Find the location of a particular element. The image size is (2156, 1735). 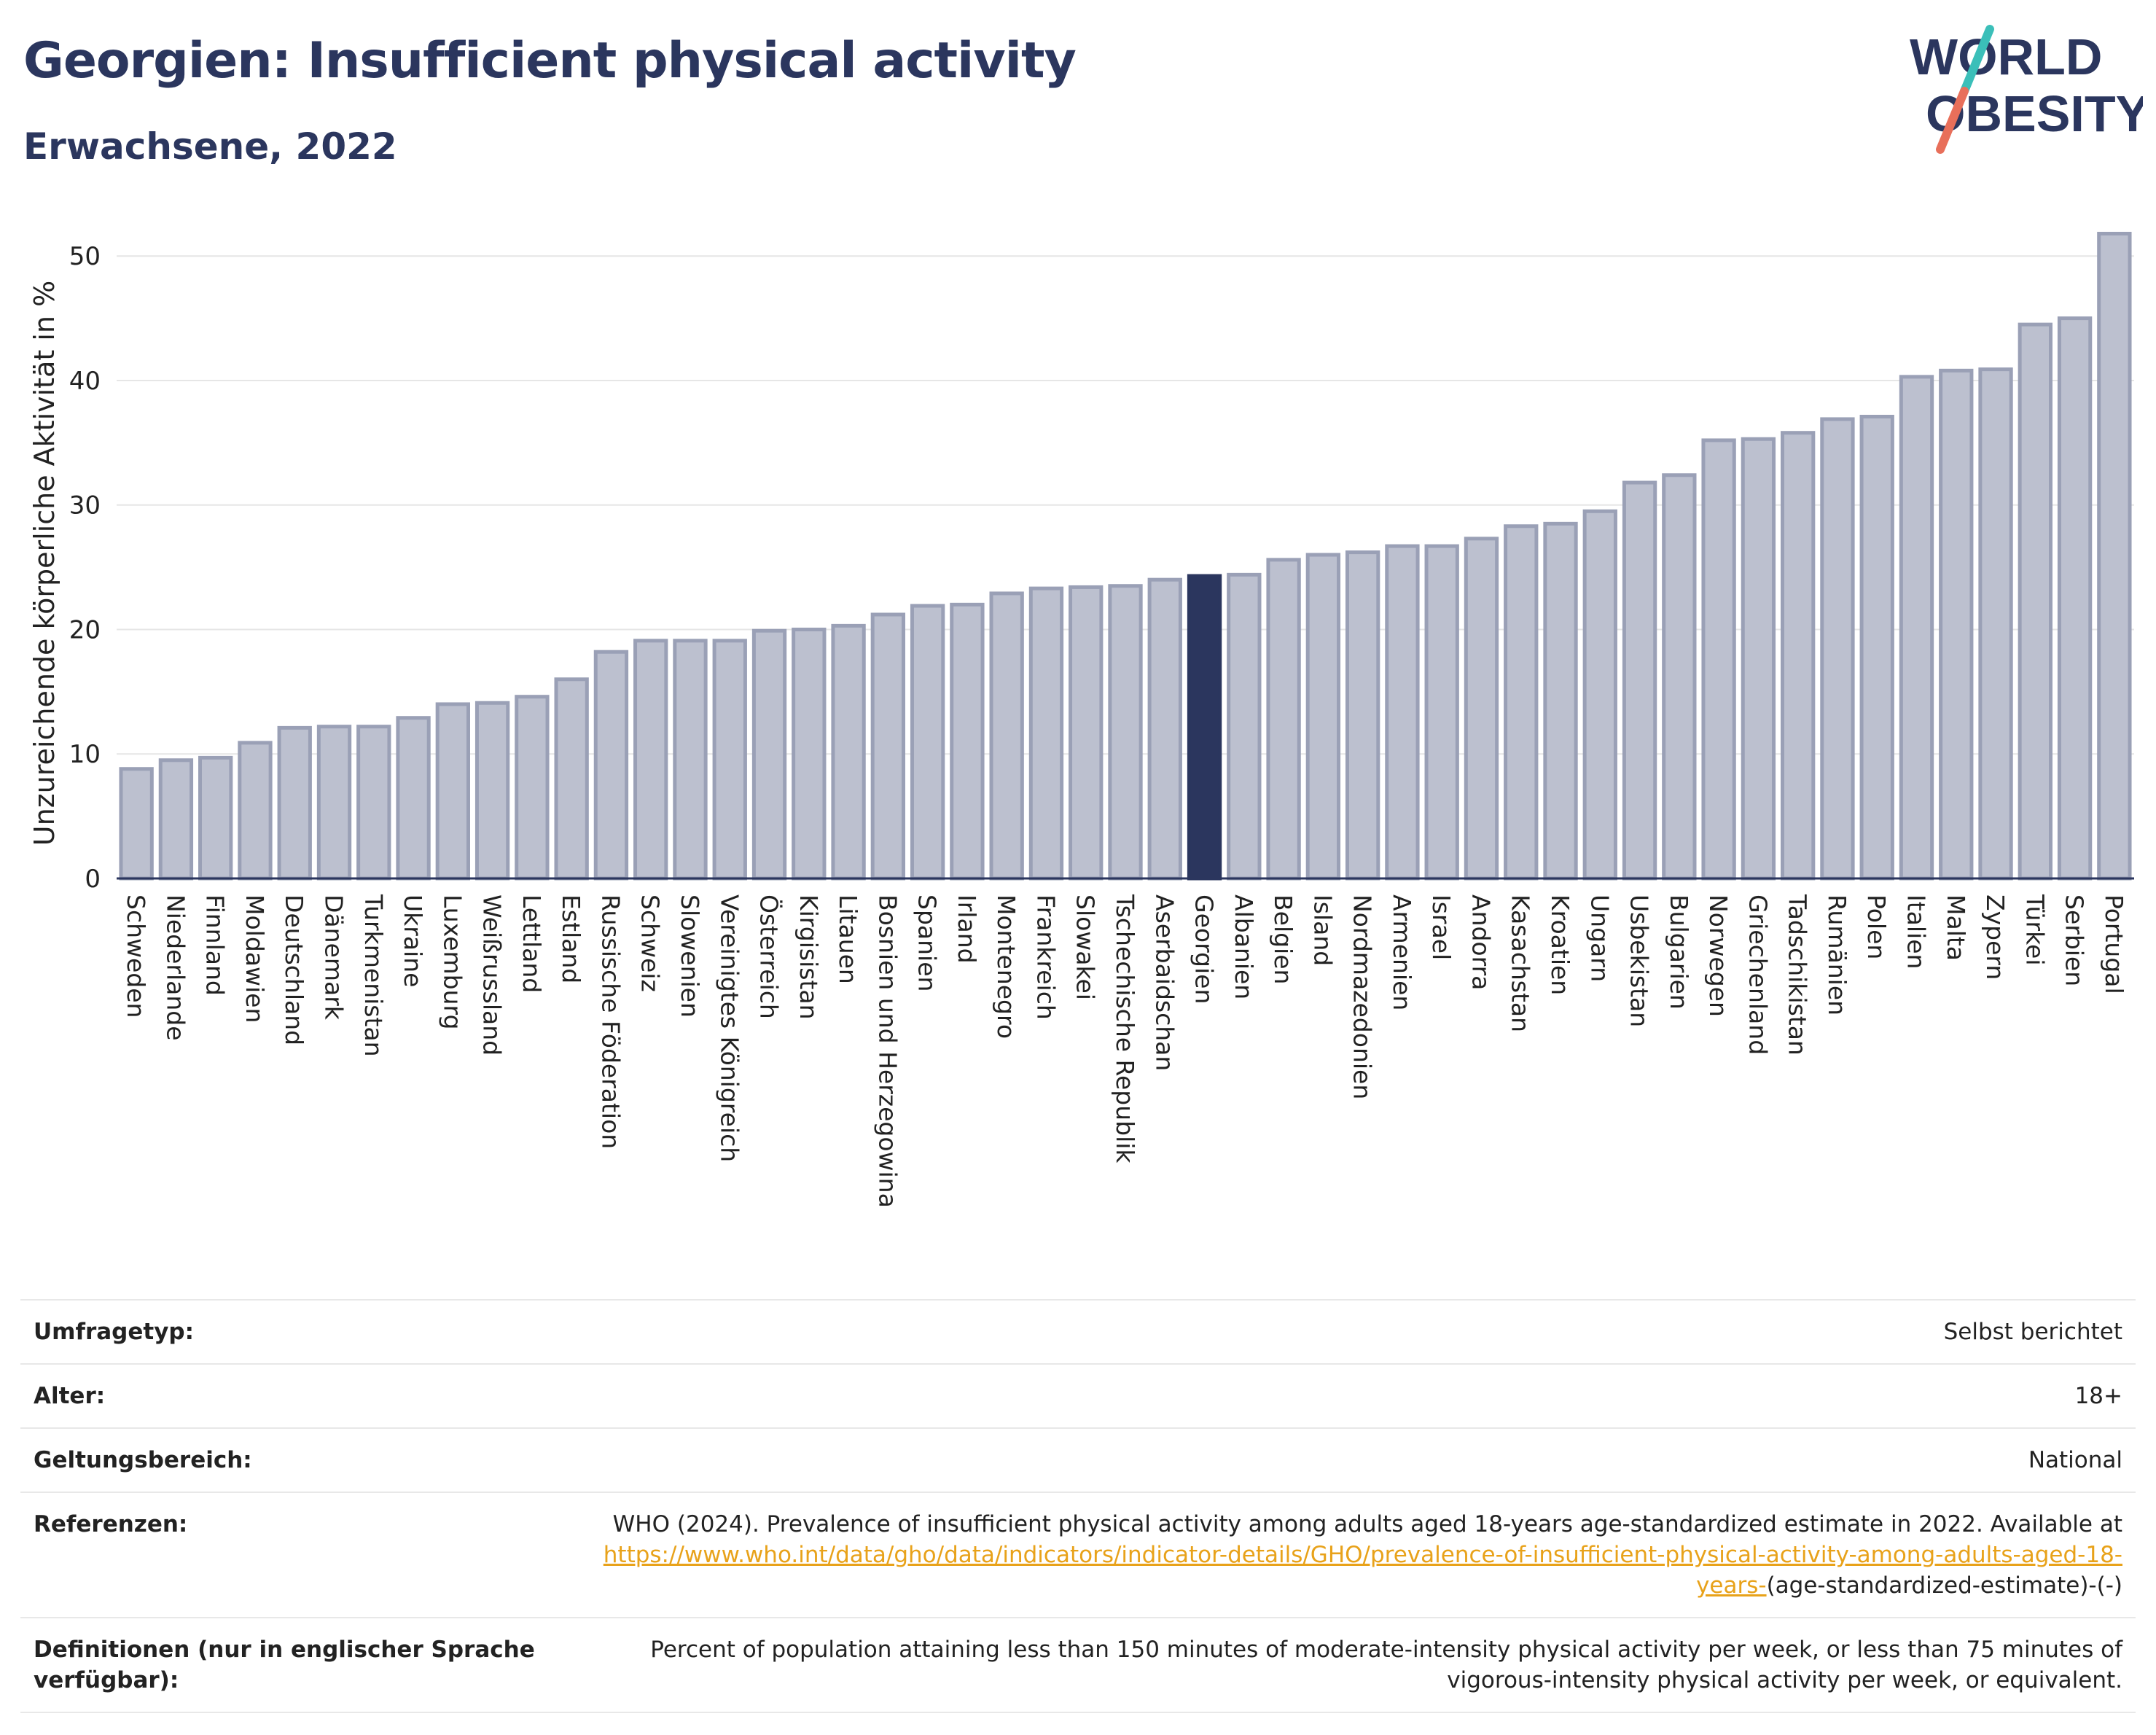

x-tick-label: Frankreich is located at coordinates (1045, 957).